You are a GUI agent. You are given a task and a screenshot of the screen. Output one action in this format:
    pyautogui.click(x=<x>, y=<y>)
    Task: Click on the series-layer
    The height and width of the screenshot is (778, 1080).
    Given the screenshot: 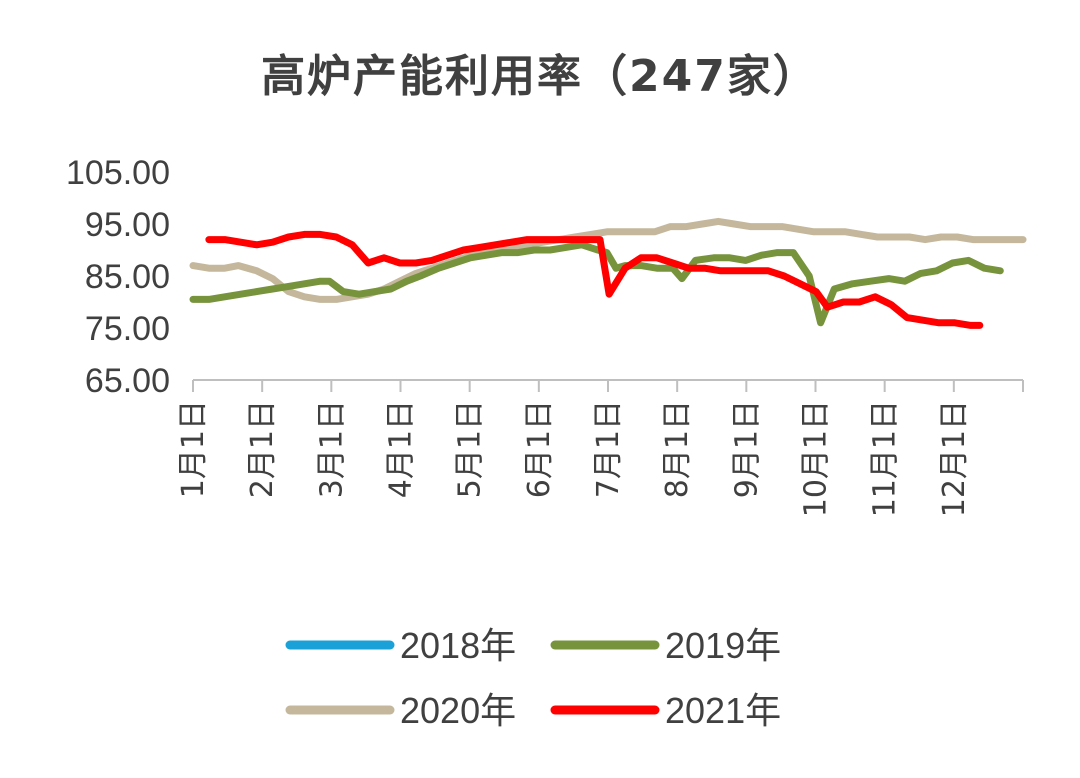 What is the action you would take?
    pyautogui.click(x=608, y=273)
    